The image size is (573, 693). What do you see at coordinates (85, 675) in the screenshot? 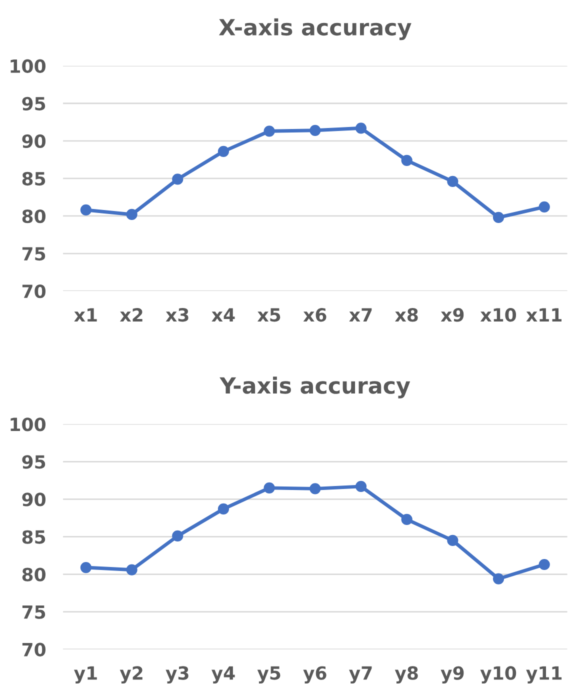
I see `x-tick-label: y1` at bounding box center [85, 675].